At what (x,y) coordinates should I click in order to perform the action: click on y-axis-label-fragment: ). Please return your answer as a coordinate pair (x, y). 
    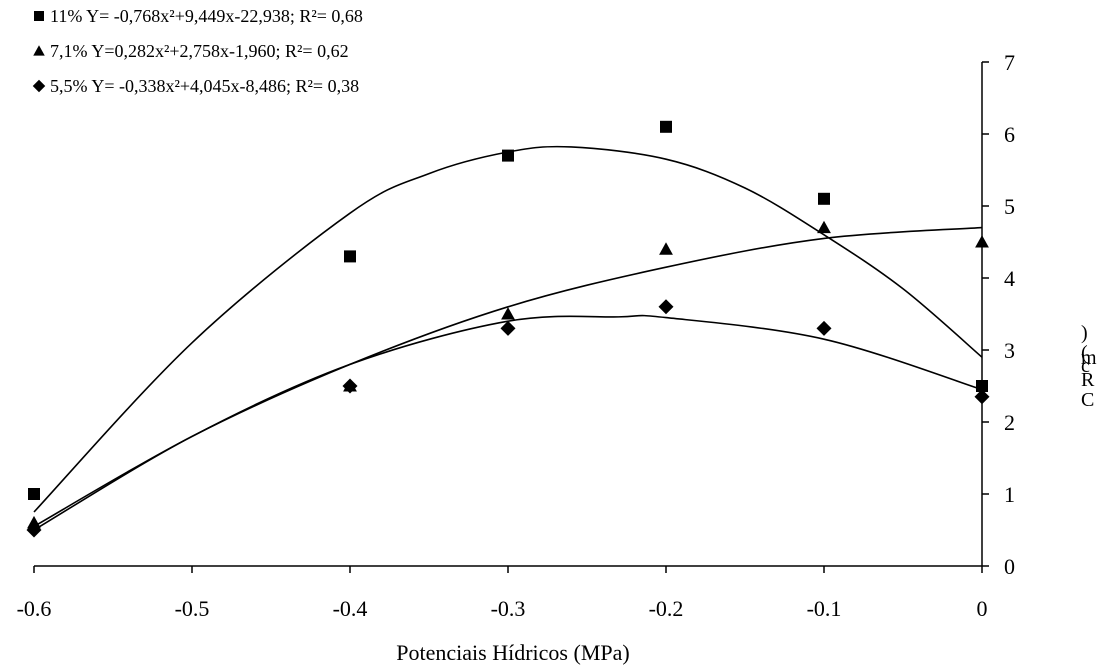
    Looking at the image, I should click on (1084, 333).